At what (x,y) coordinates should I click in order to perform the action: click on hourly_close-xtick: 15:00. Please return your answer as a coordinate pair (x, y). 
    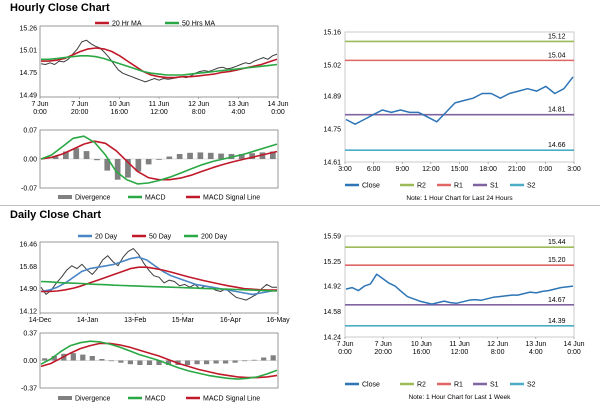
    Looking at the image, I should click on (460, 169).